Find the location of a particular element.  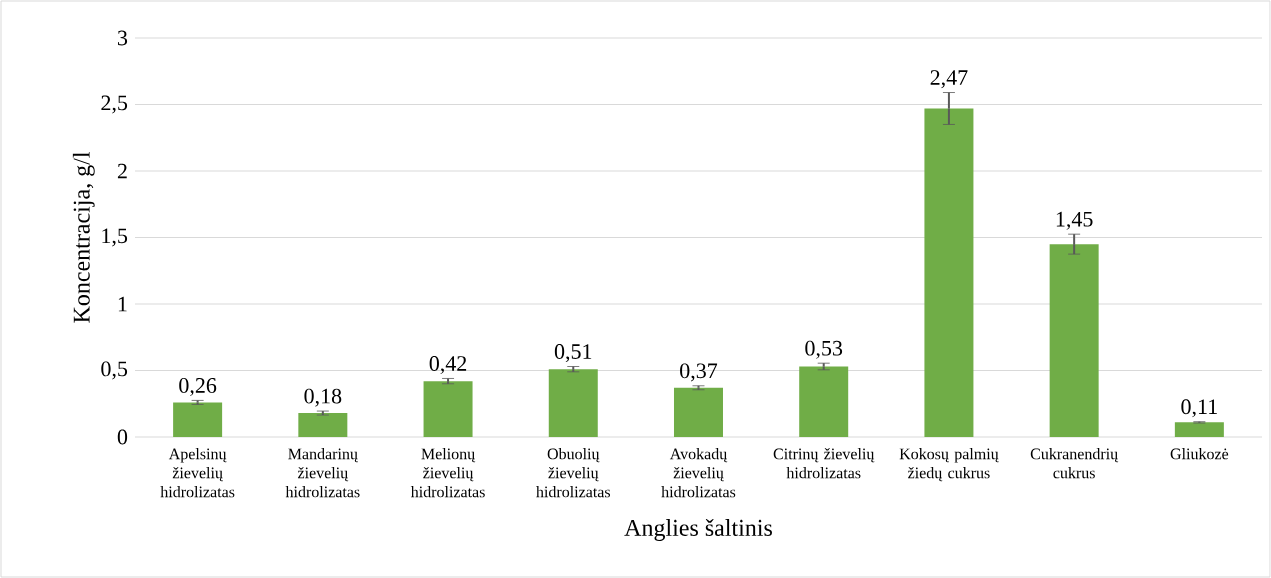

y-axis-title: Koncentracija, g/l is located at coordinates (83, 237).